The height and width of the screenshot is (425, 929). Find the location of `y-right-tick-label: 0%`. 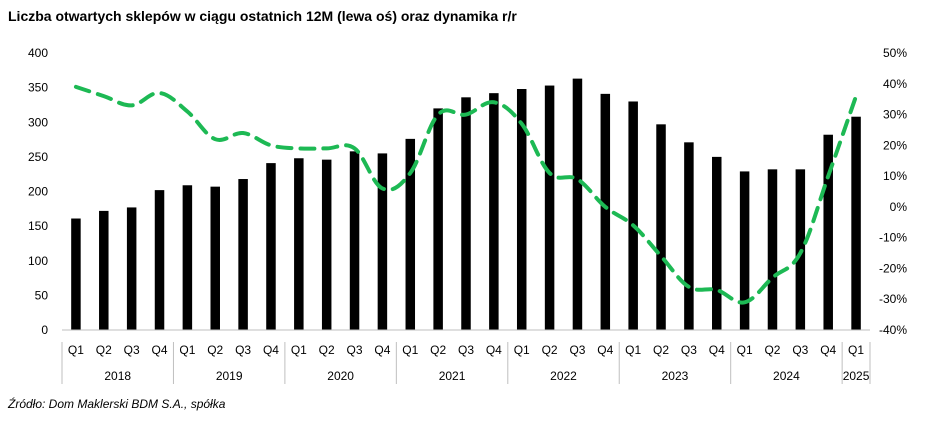

y-right-tick-label: 0% is located at coordinates (899, 207).